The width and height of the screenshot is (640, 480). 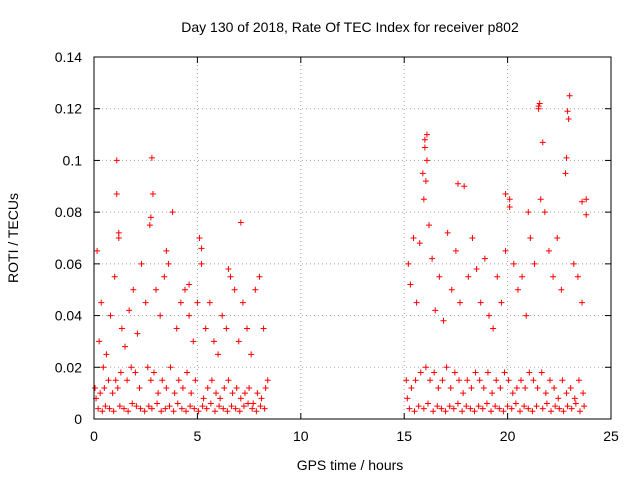 I want to click on y-tick-label: 0, so click(x=78, y=419).